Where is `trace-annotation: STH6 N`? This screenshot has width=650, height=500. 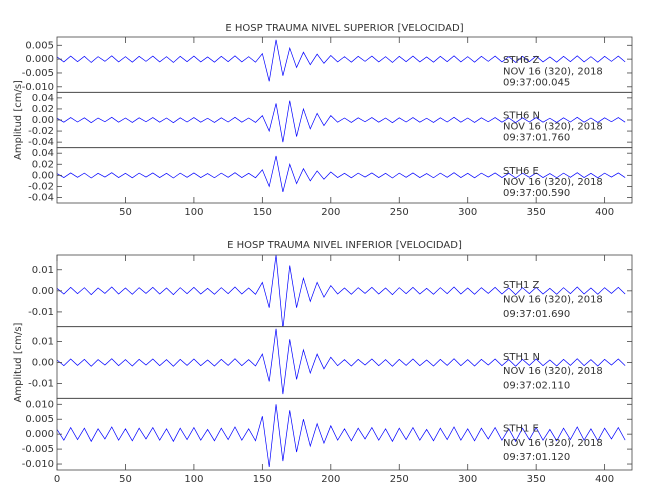
trace-annotation: STH6 N is located at coordinates (521, 116).